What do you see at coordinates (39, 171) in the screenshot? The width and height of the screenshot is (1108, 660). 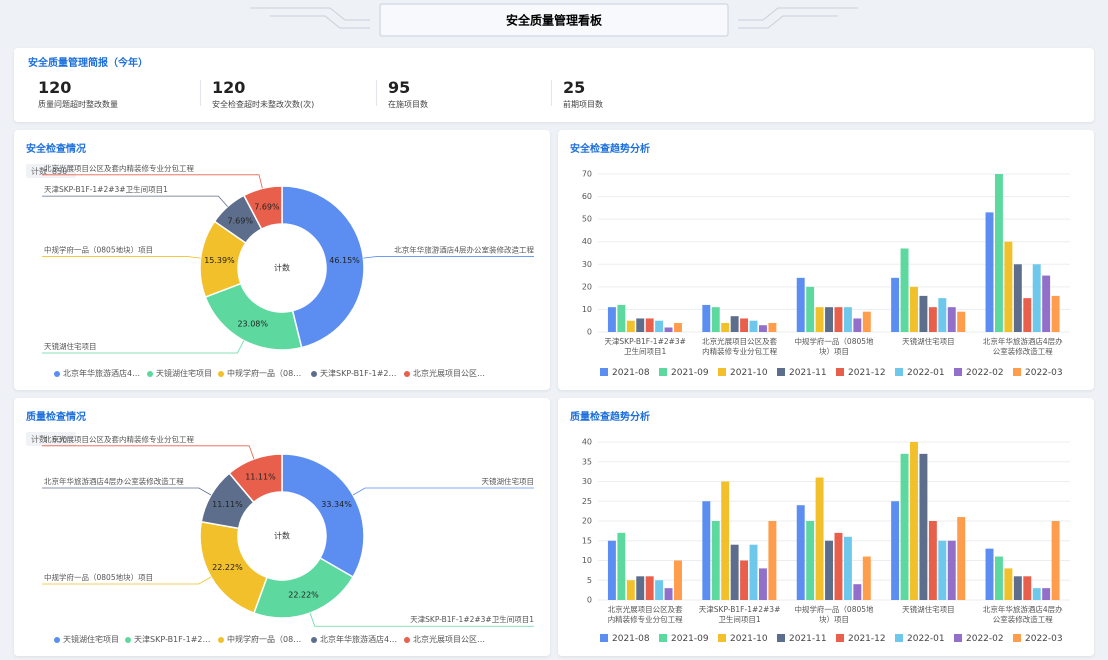 I see `count-label: 计数` at bounding box center [39, 171].